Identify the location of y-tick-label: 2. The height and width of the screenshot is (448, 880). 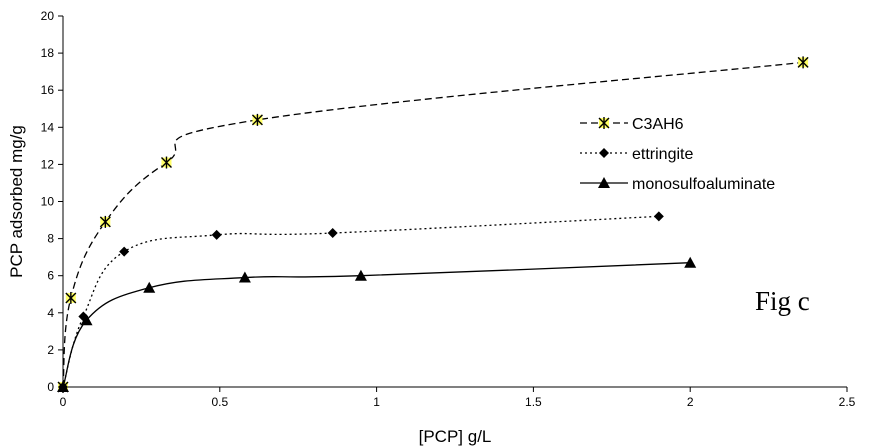
(50, 350).